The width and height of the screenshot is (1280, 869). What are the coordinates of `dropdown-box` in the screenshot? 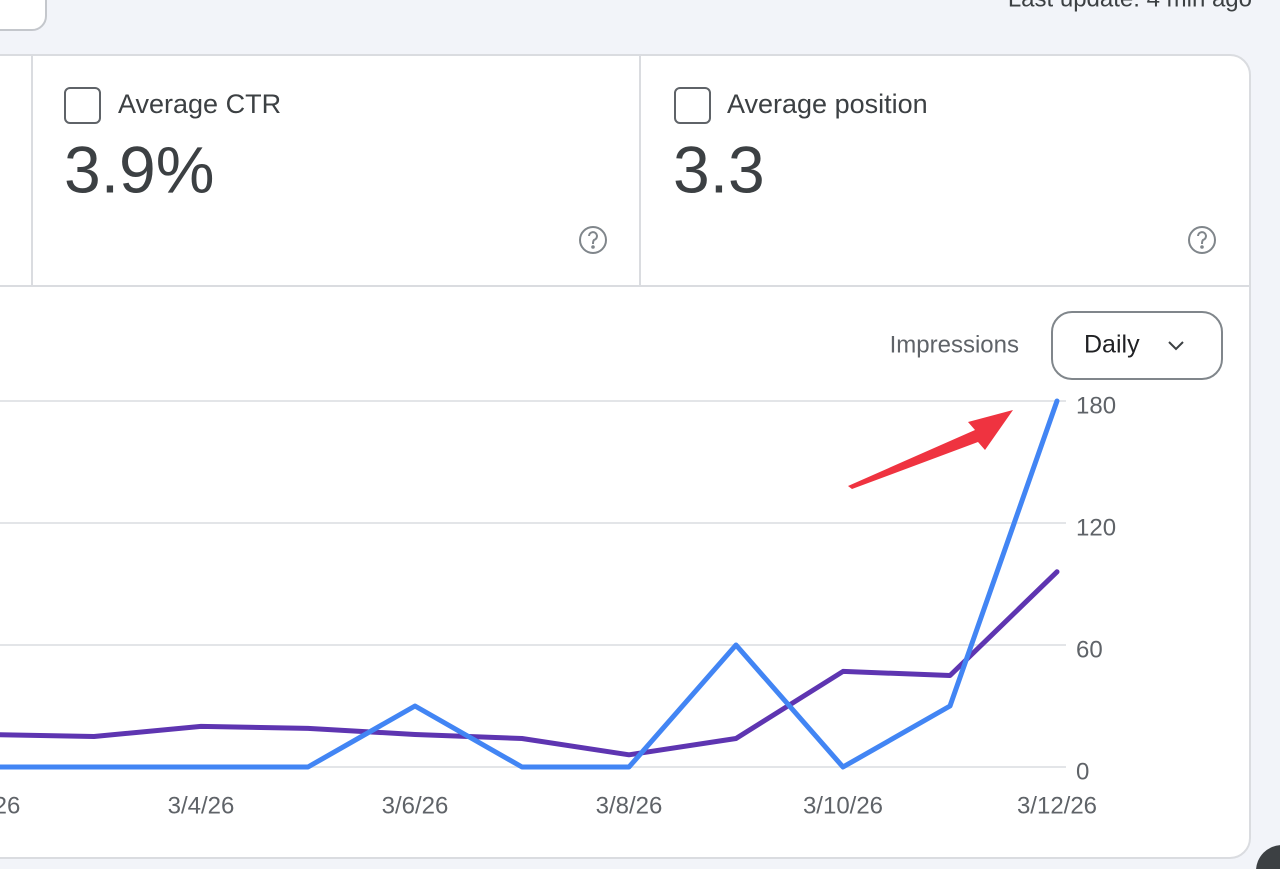 It's located at (1137, 345).